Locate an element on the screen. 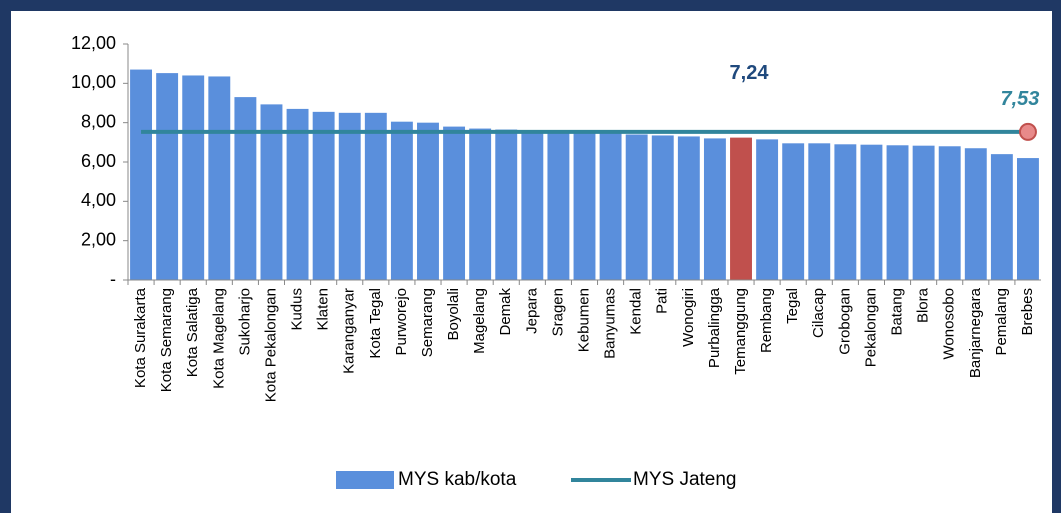 This screenshot has width=1061, height=513. x-tick-label: Kota Magelang is located at coordinates (218, 338).